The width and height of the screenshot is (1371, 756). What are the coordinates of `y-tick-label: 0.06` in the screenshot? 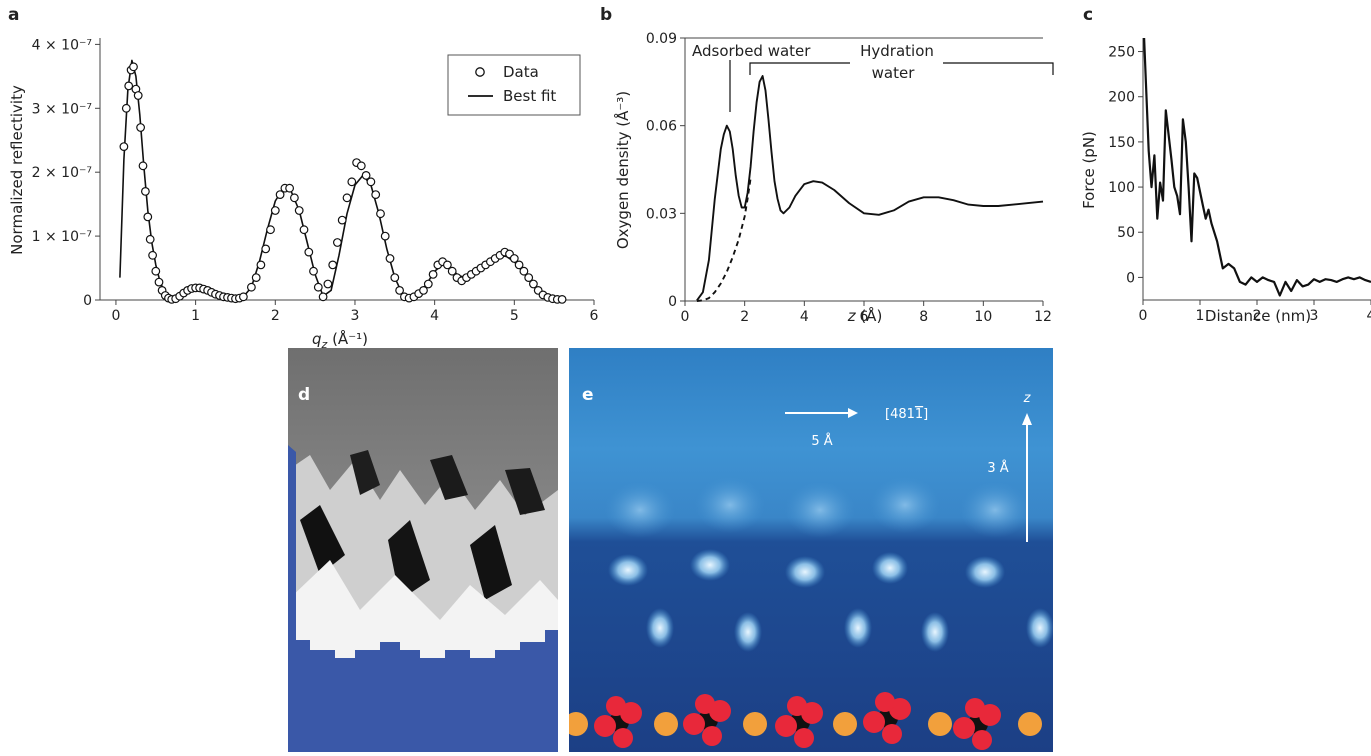 It's located at (661, 127).